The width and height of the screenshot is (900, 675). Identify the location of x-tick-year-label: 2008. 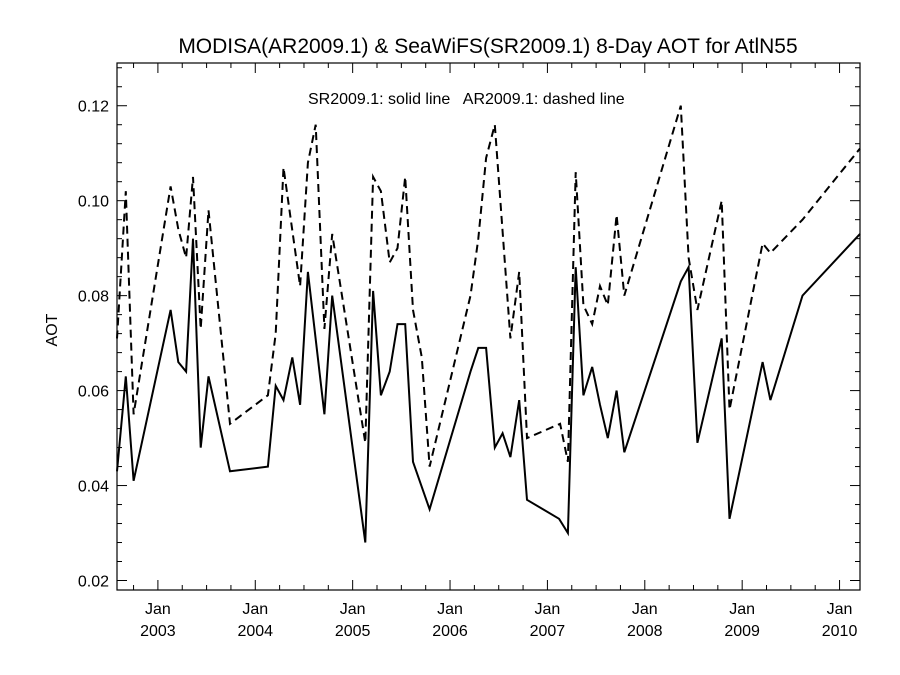
(645, 631).